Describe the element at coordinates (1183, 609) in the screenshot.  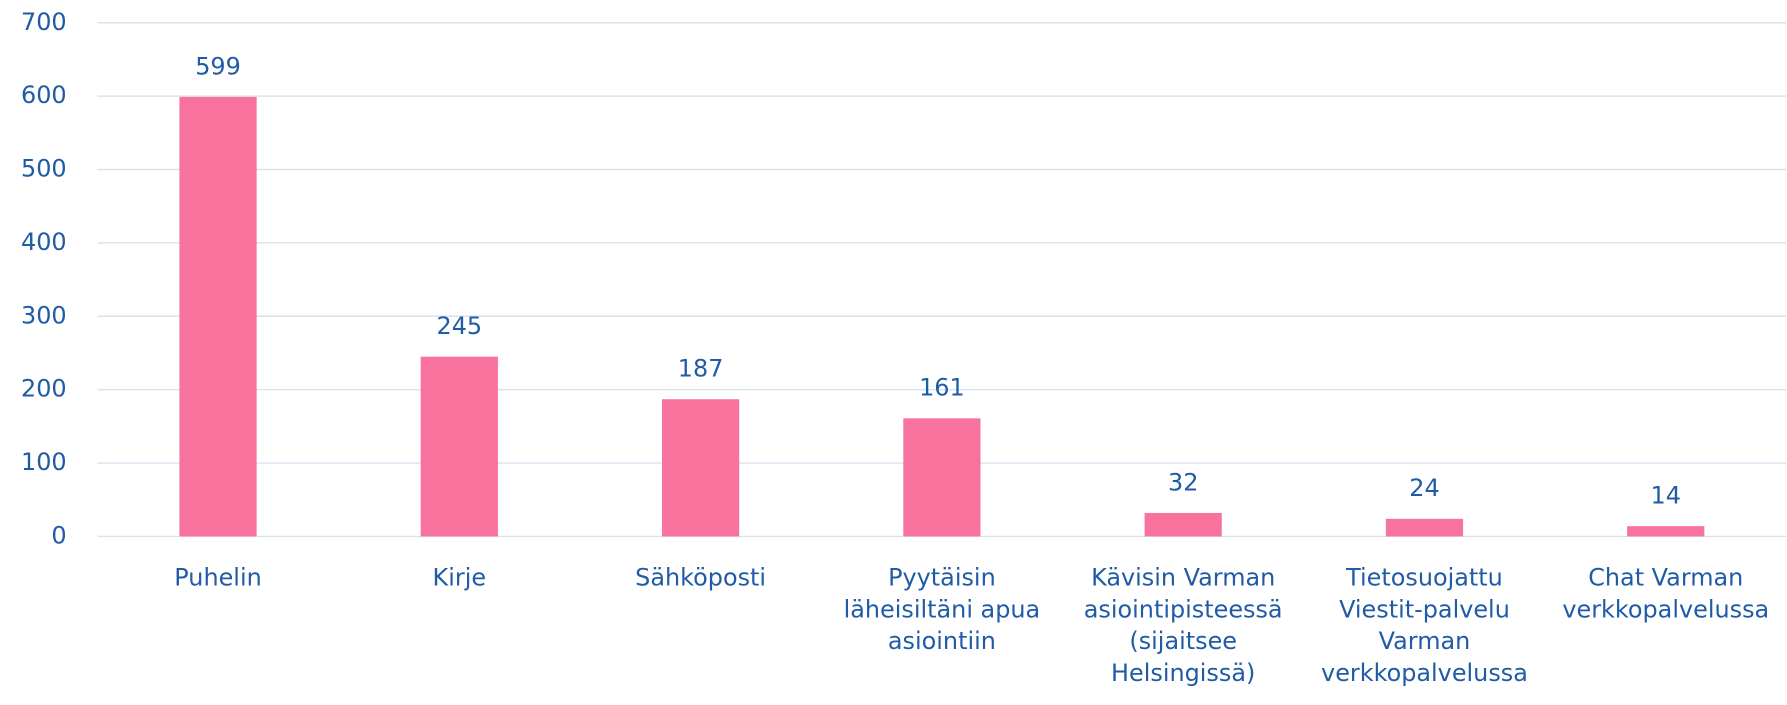
I see `x-tick-label-line: asiointipisteessä` at that location.